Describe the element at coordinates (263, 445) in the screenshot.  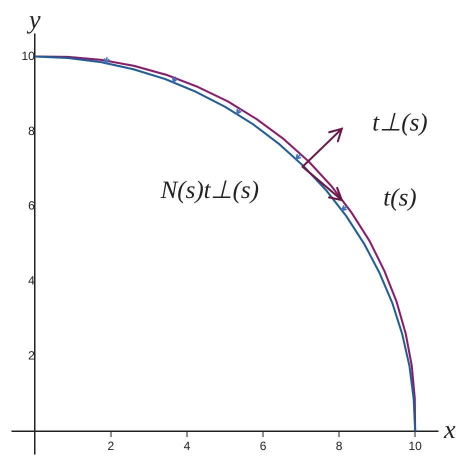
I see `x-tick-label: 6` at that location.